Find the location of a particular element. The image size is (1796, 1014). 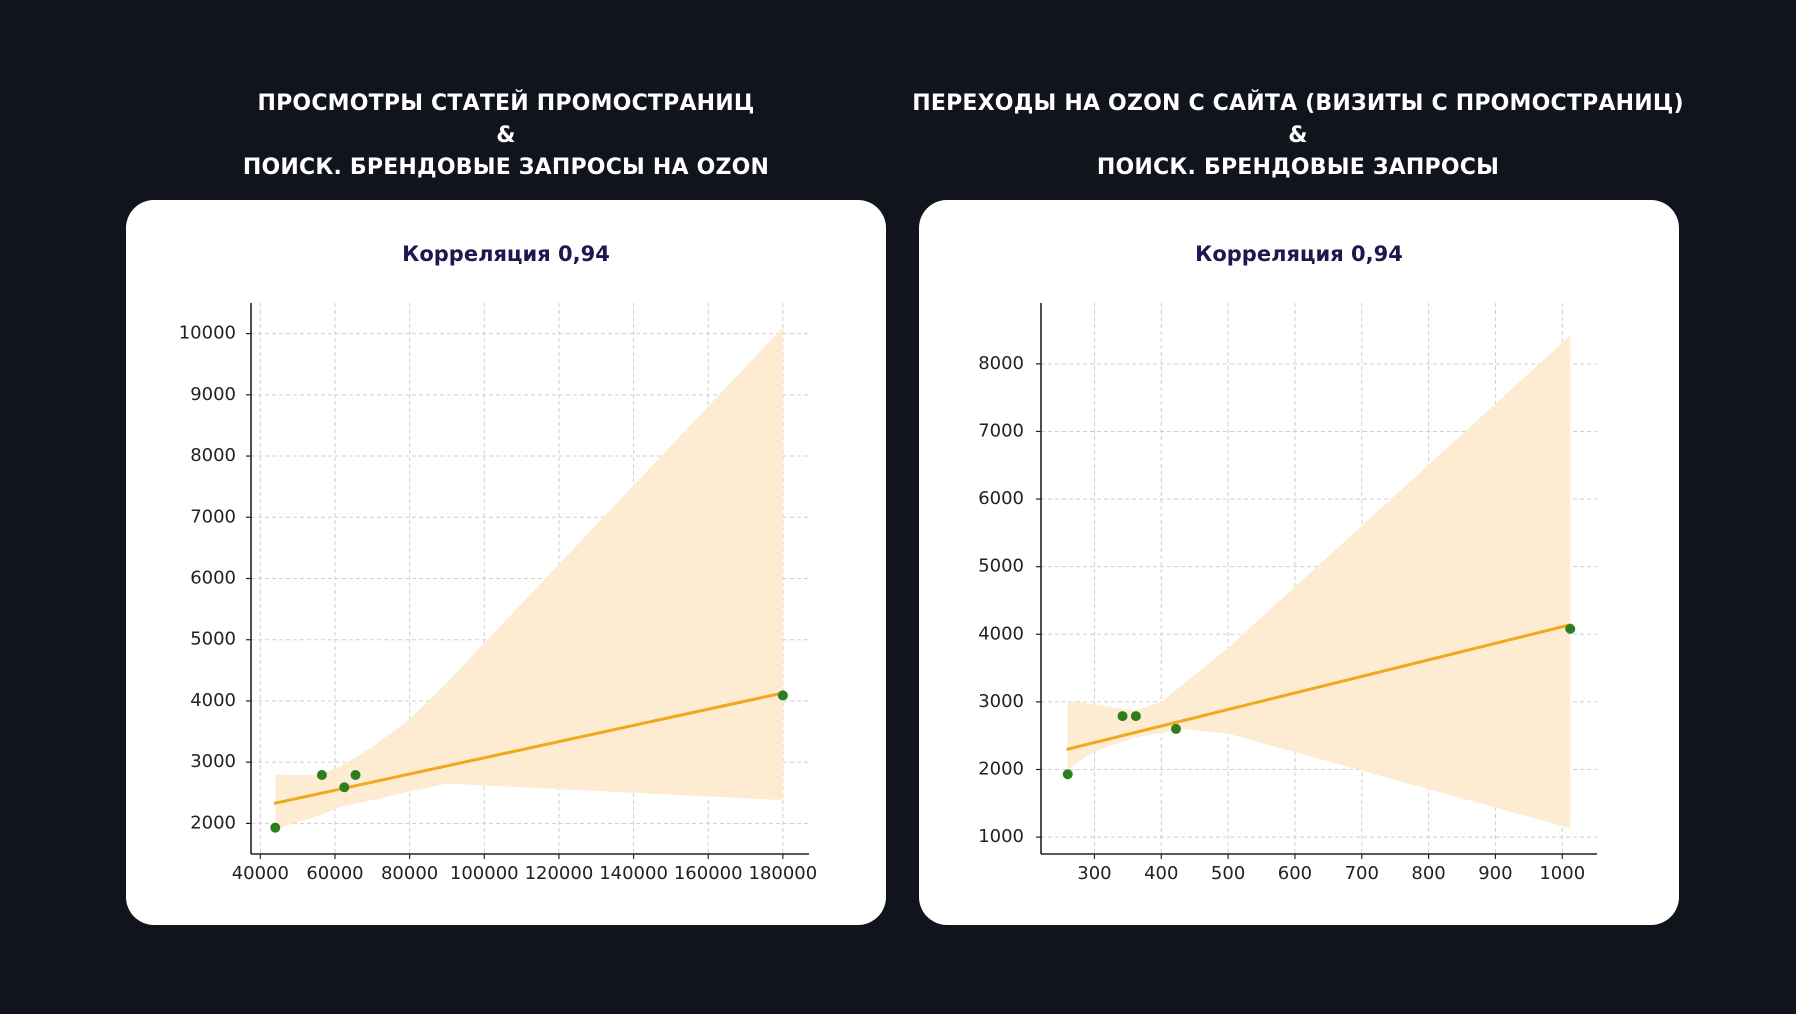

left-heading-line3: ПОИСК. БРЕНДОВЫЕ ЗАПРОСЫ НА OZON is located at coordinates (506, 167).